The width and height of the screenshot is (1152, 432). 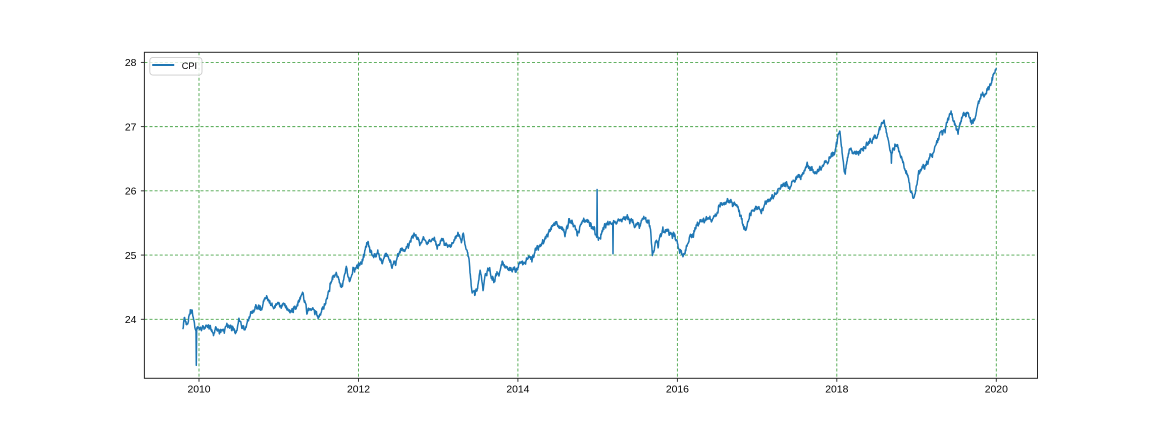 What do you see at coordinates (358, 390) in the screenshot?
I see `svg-text: 2012` at bounding box center [358, 390].